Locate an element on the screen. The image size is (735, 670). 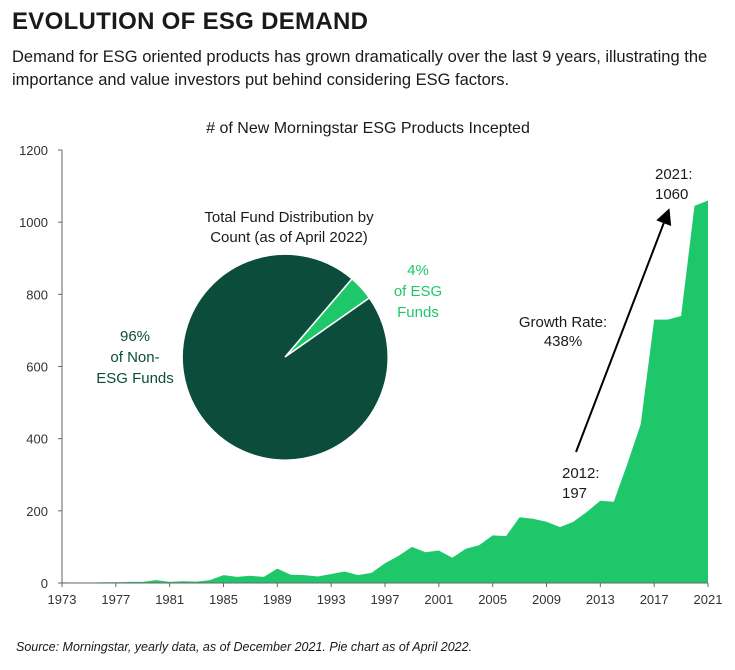
annotation-growth-value: 438% is located at coordinates (563, 341).